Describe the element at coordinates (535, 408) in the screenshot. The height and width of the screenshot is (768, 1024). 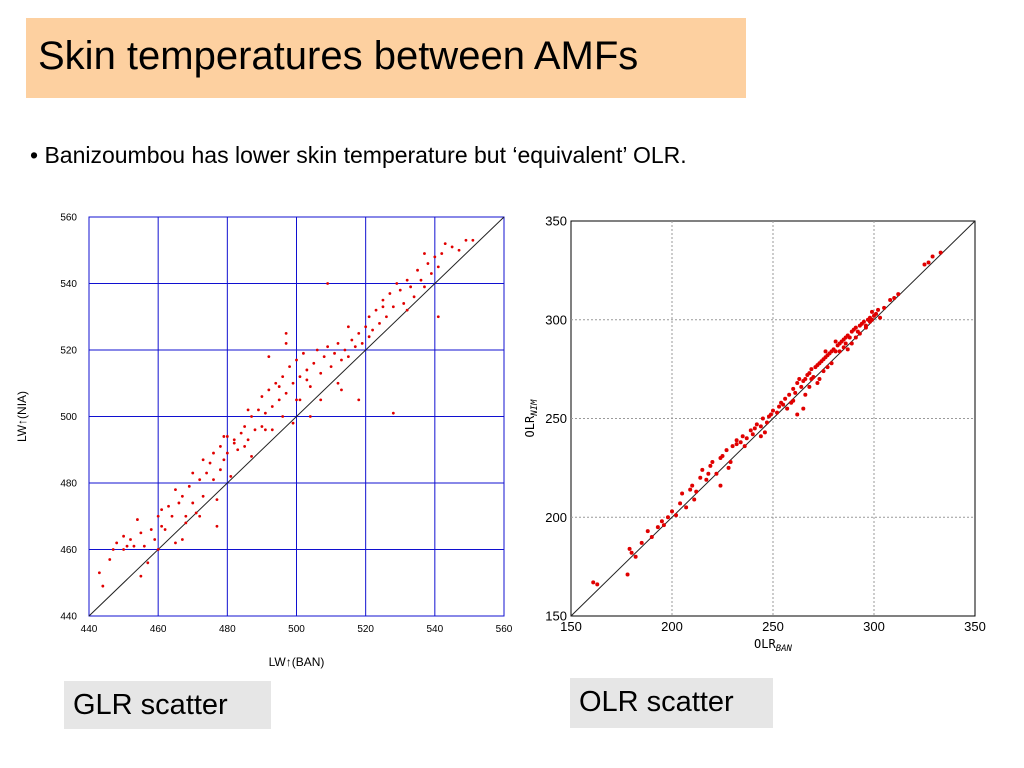
I see `y-axis-label-subscript: NIM` at that location.